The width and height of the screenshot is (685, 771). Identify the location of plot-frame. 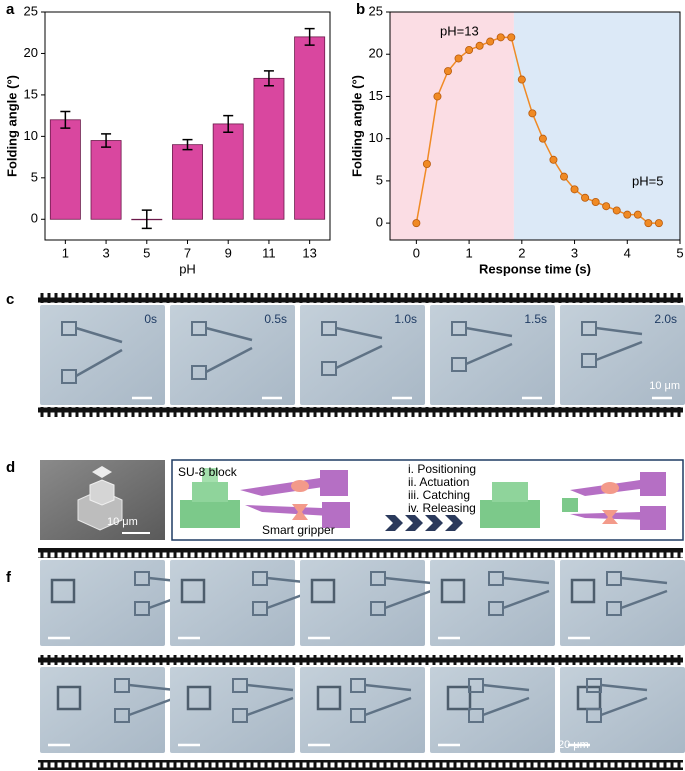
(187, 126).